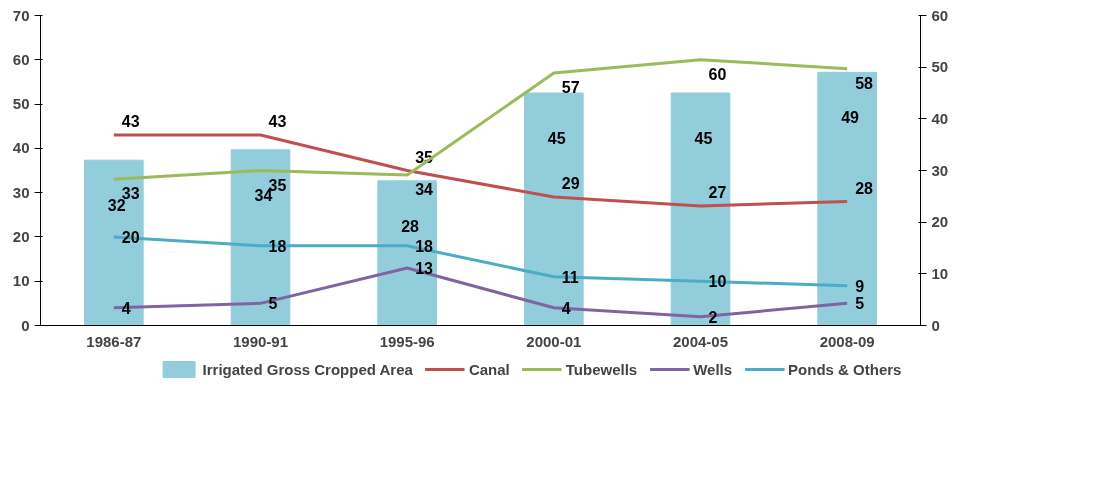 The height and width of the screenshot is (494, 1107). Describe the element at coordinates (260, 341) in the screenshot. I see `x-tick-label: 1990-91` at that location.